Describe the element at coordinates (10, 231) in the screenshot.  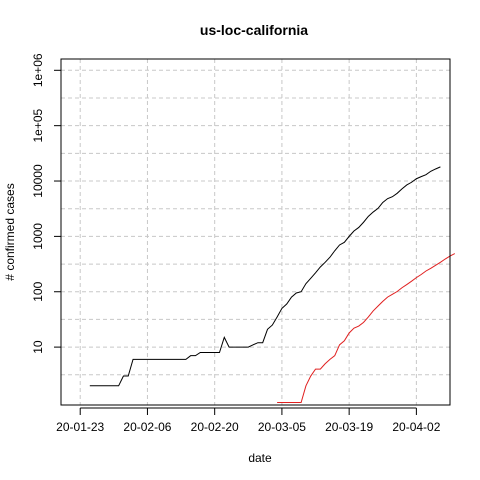
I see `y-axis-label: # confirmed cases` at that location.